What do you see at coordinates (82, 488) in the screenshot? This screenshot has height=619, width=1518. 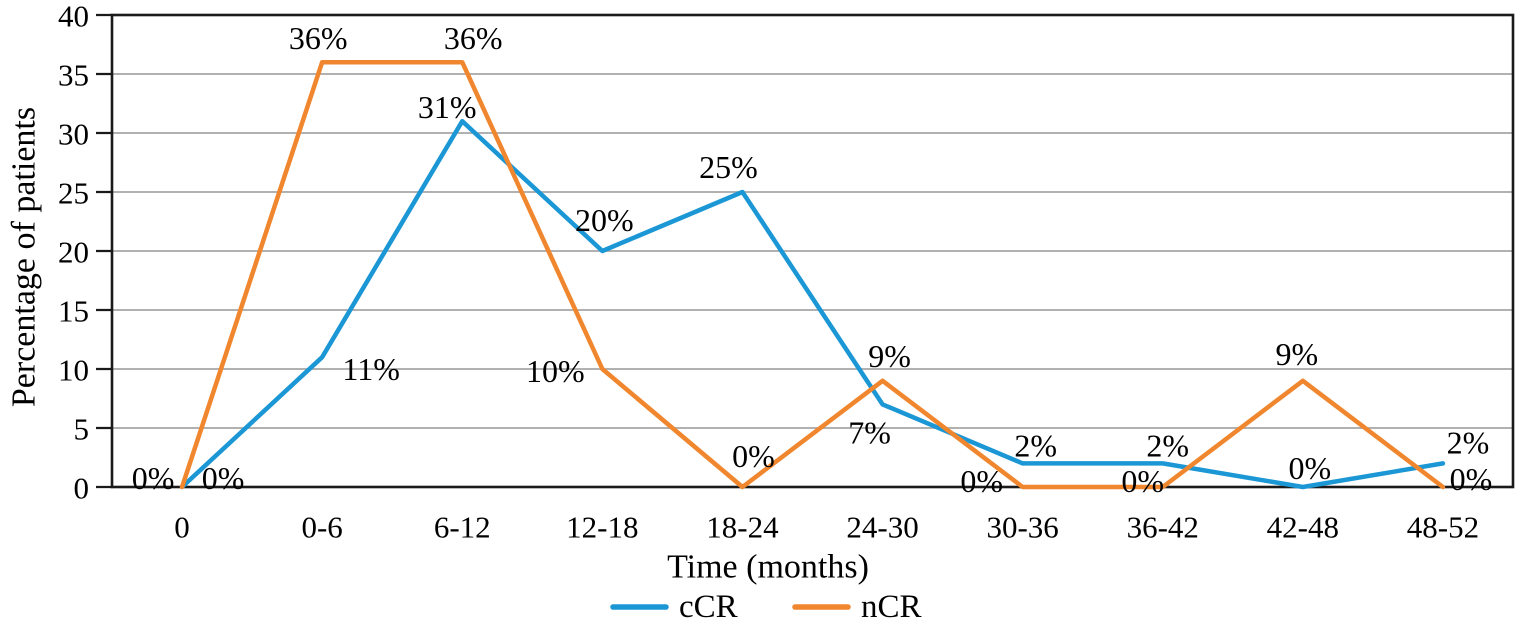 I see `y-tick-label: 0` at bounding box center [82, 488].